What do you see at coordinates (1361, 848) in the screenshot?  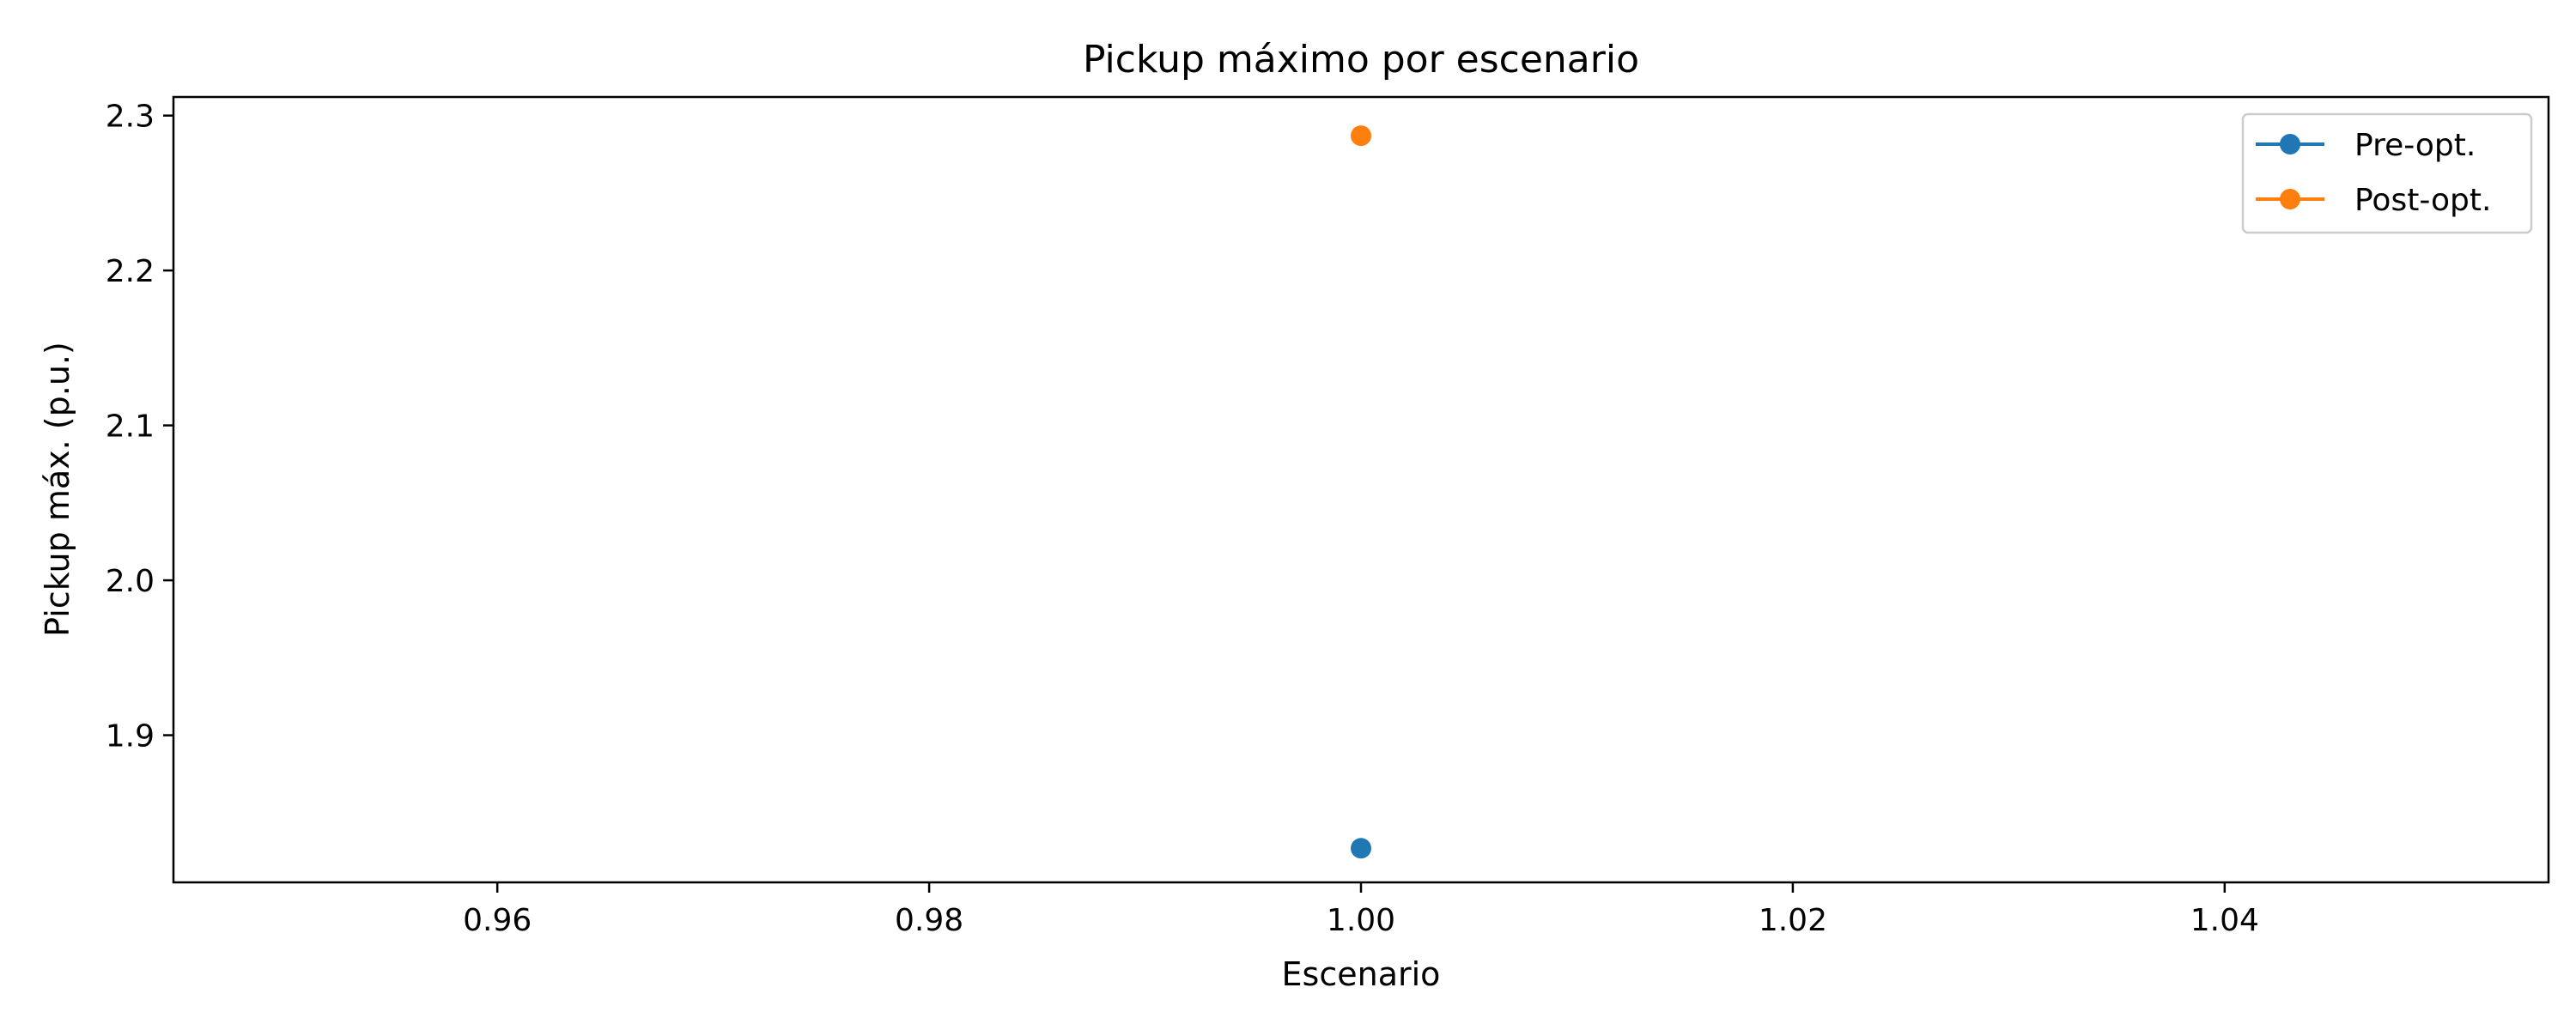 I see `data-point-pre-opt` at bounding box center [1361, 848].